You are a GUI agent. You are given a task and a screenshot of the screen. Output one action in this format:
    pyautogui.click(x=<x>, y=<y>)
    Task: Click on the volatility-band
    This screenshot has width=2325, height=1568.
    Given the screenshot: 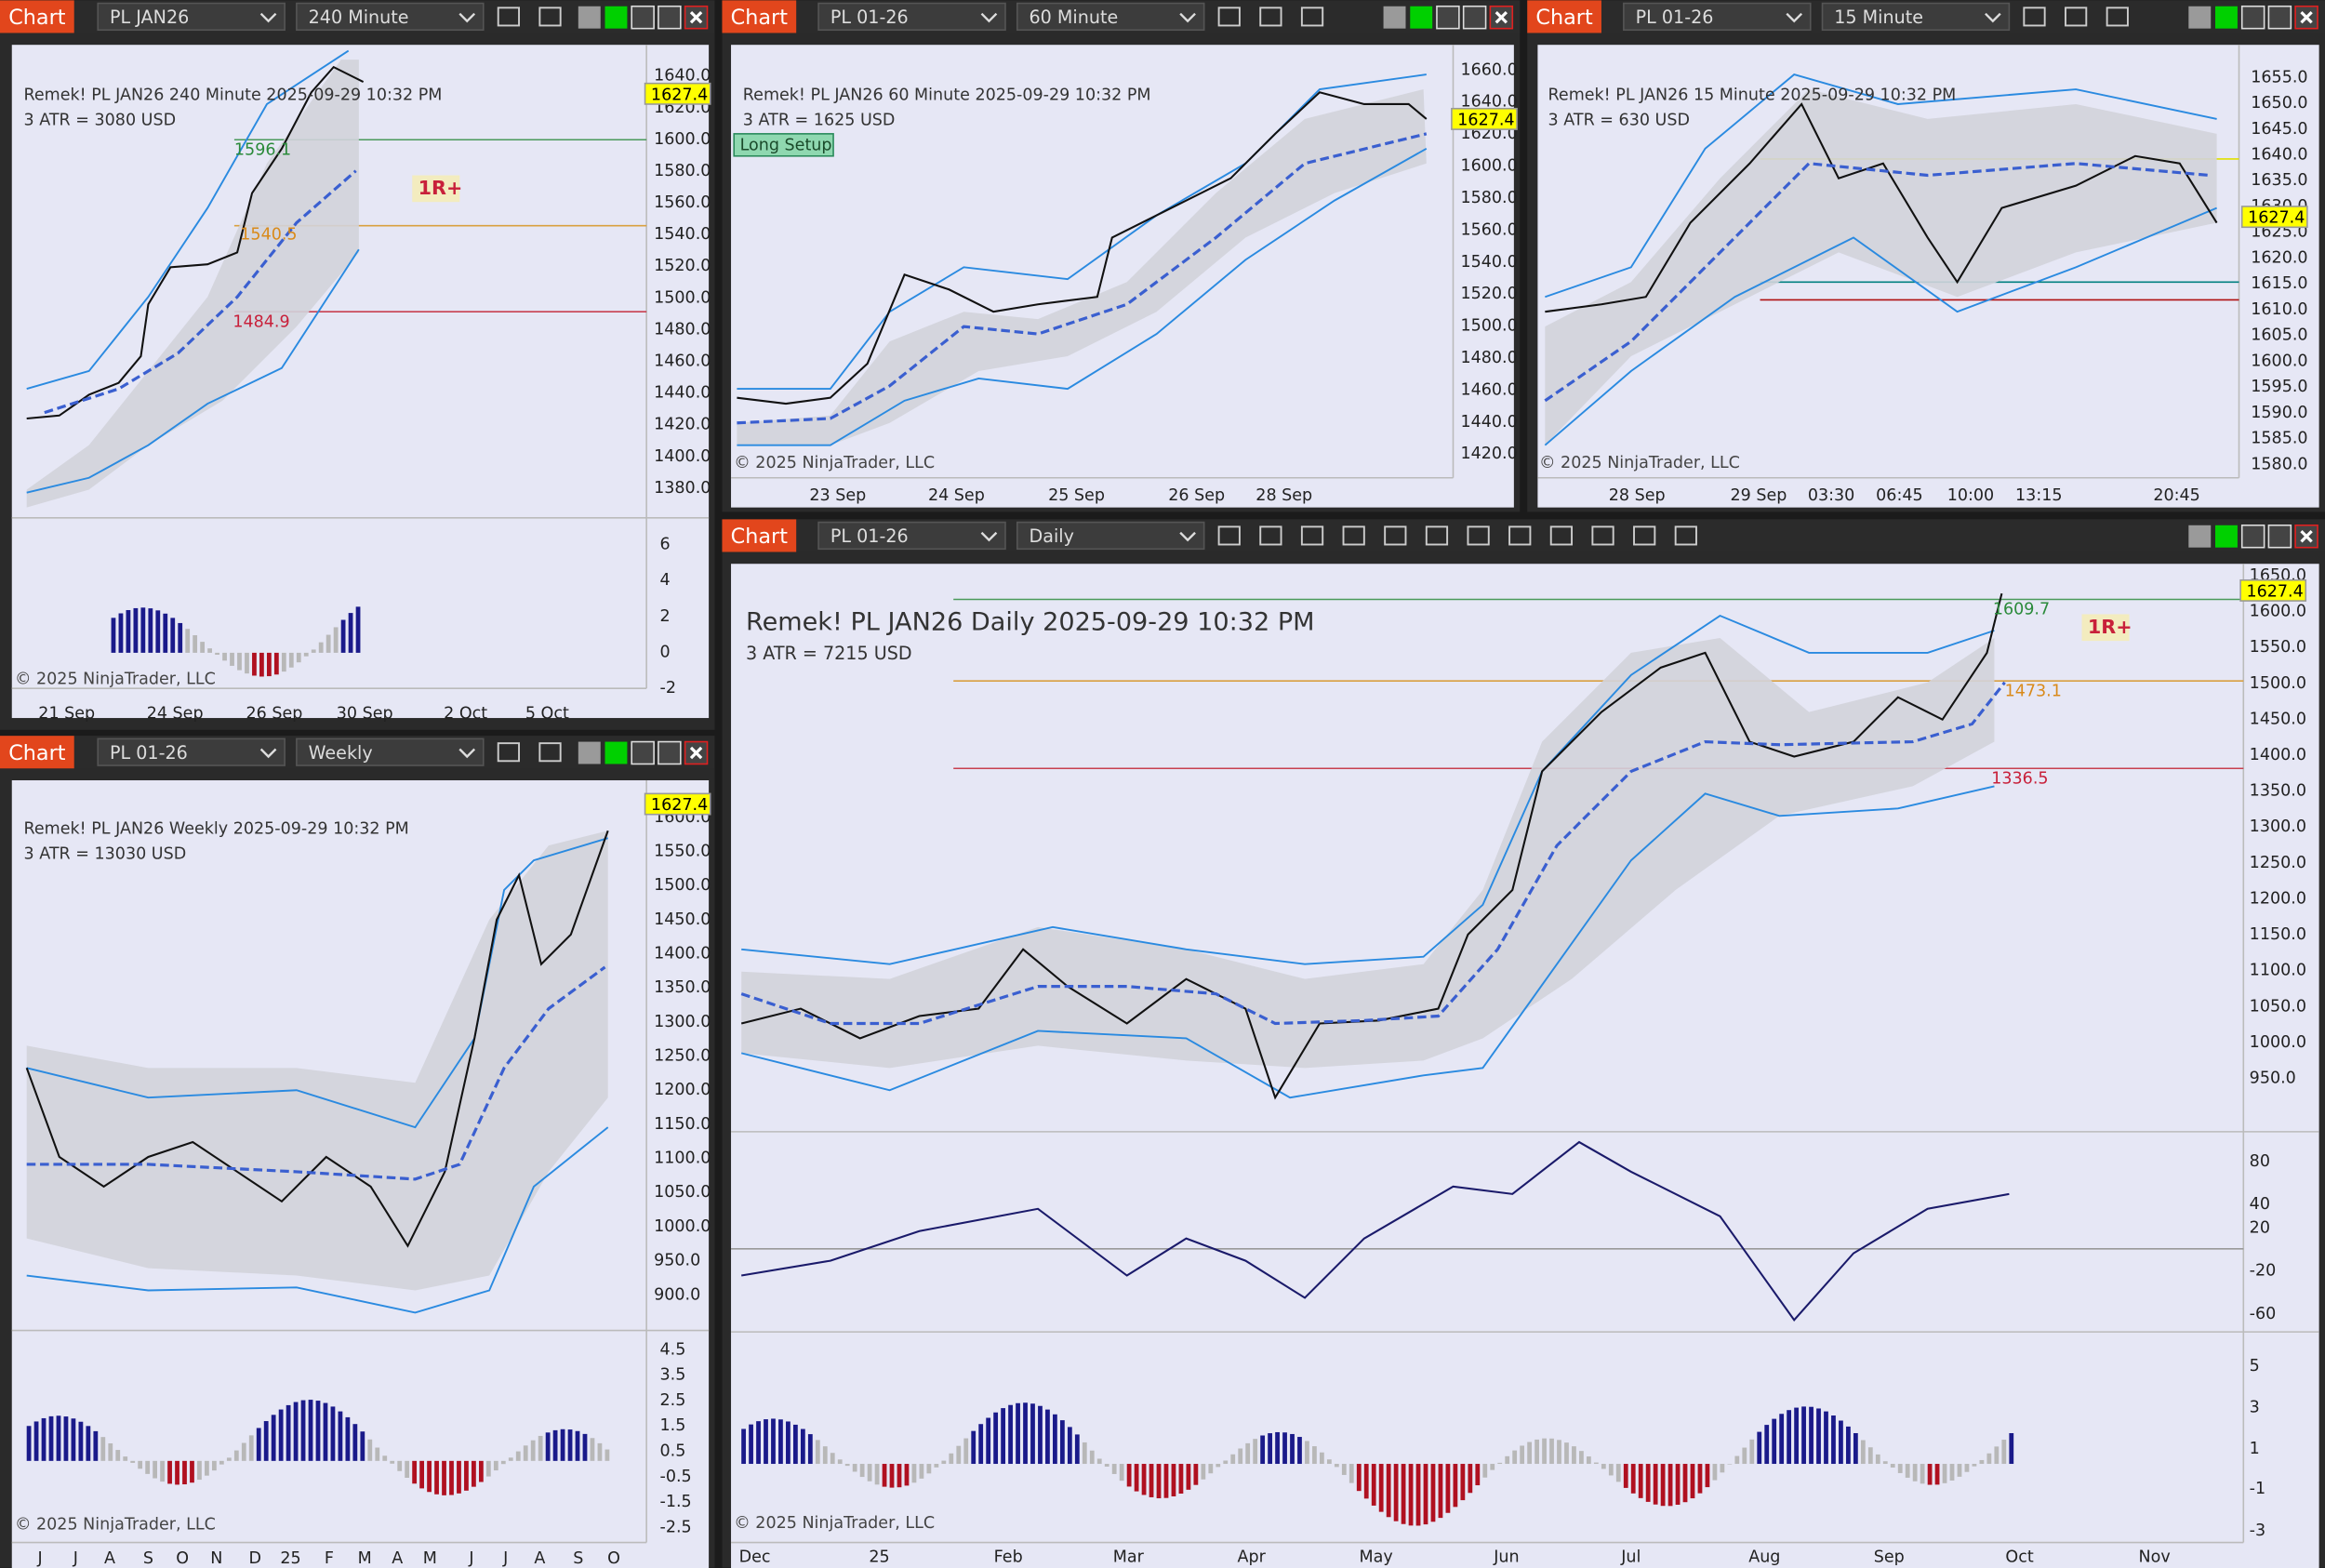 What is the action you would take?
    pyautogui.click(x=1881, y=267)
    